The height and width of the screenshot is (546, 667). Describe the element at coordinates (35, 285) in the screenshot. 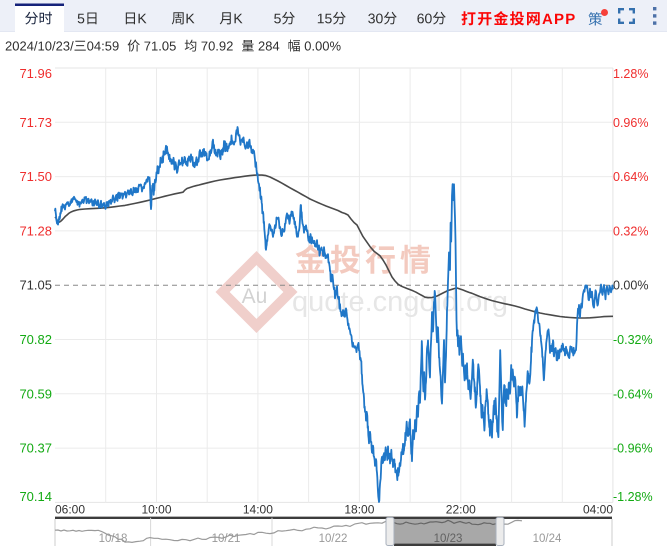

I see `svg-text: 71.05` at that location.